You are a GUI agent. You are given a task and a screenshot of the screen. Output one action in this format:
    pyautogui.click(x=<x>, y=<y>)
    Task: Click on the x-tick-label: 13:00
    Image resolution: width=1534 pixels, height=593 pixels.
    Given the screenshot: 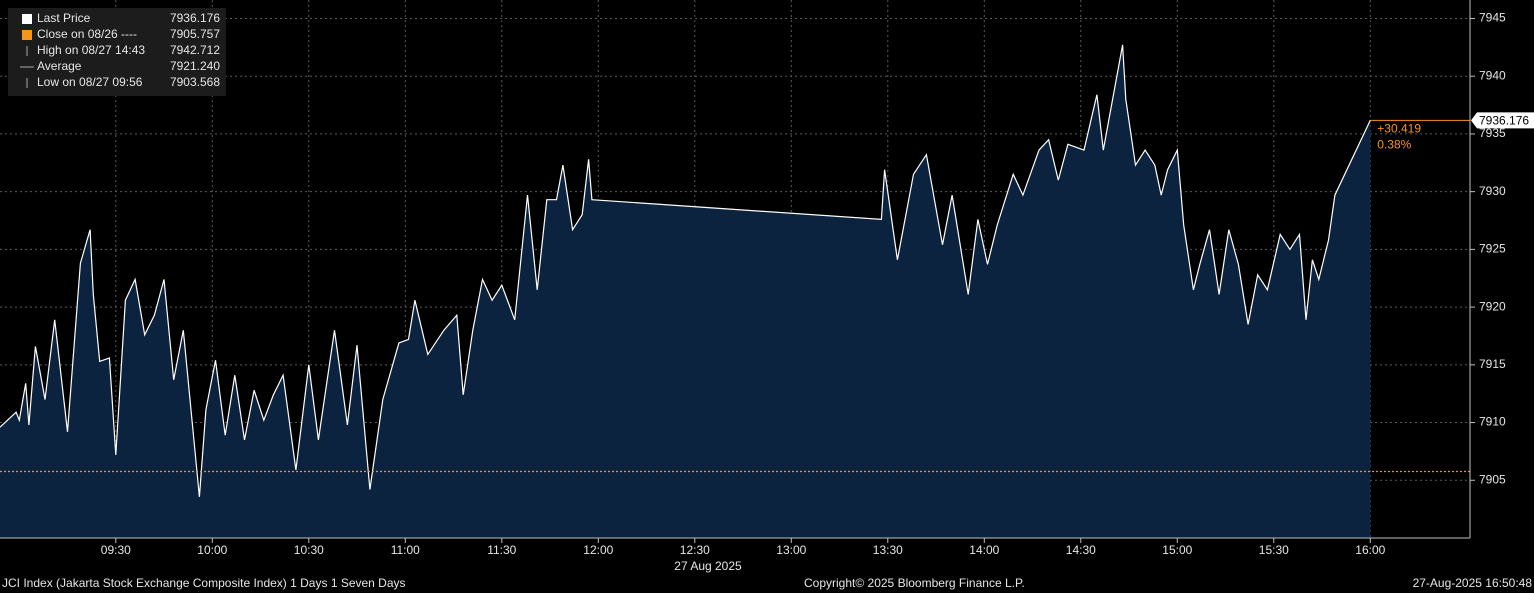 What is the action you would take?
    pyautogui.click(x=791, y=550)
    